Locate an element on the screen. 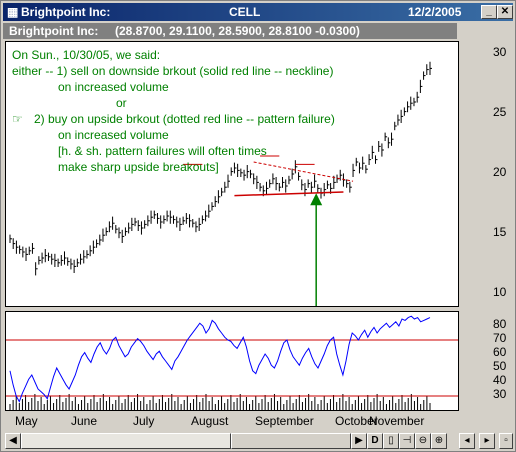 This screenshot has height=452, width=516. page-right-icon: ▸ is located at coordinates (487, 441).